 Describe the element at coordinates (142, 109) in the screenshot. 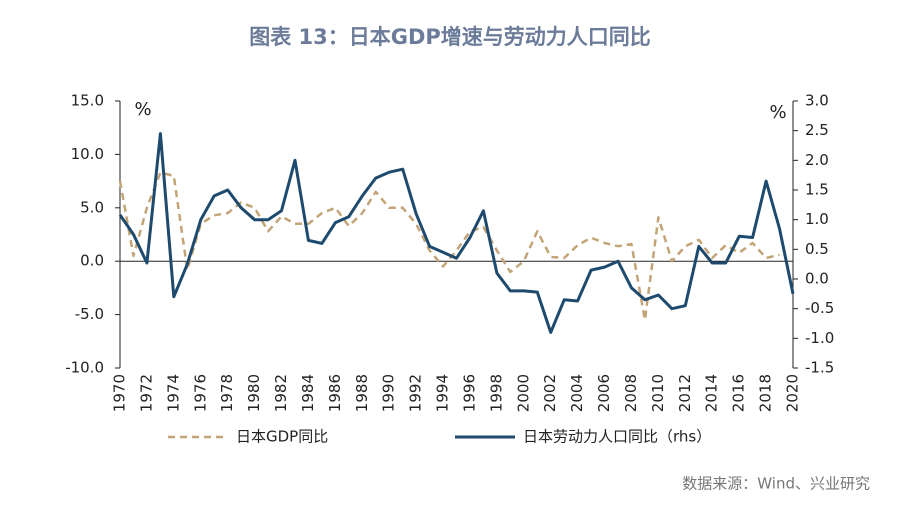

I see `y-unit: %` at that location.